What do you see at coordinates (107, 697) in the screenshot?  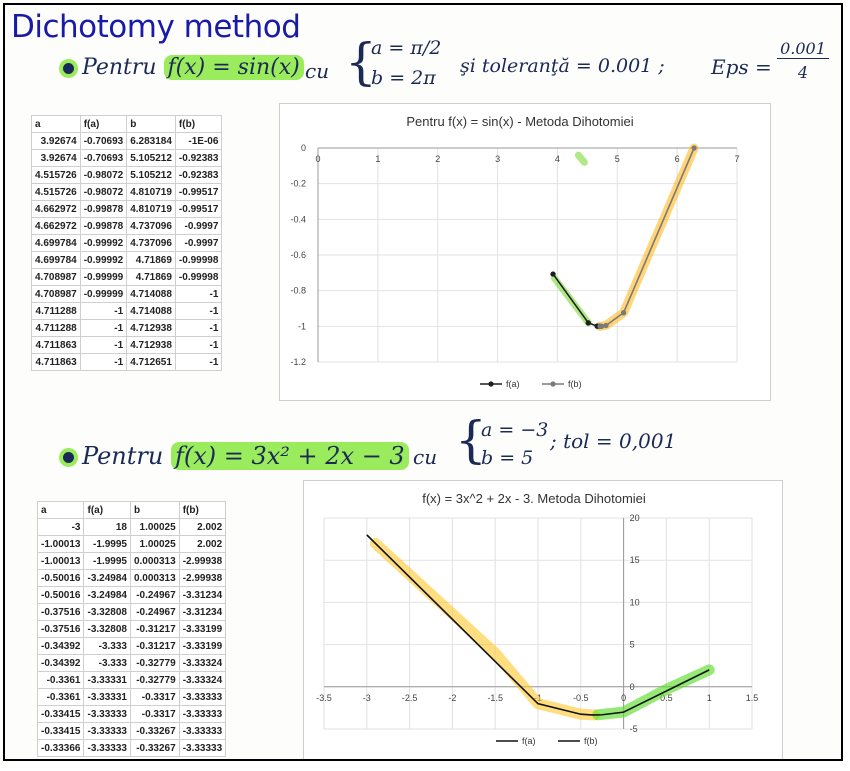 I see `table-cell: -3.33331` at bounding box center [107, 697].